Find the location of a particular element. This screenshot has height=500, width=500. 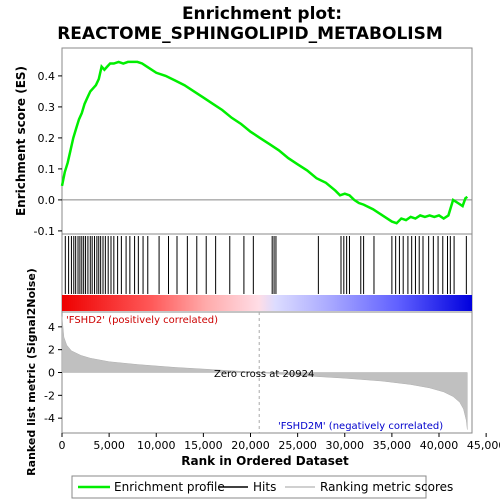

x-tick-label: 30,000 is located at coordinates (345, 445).